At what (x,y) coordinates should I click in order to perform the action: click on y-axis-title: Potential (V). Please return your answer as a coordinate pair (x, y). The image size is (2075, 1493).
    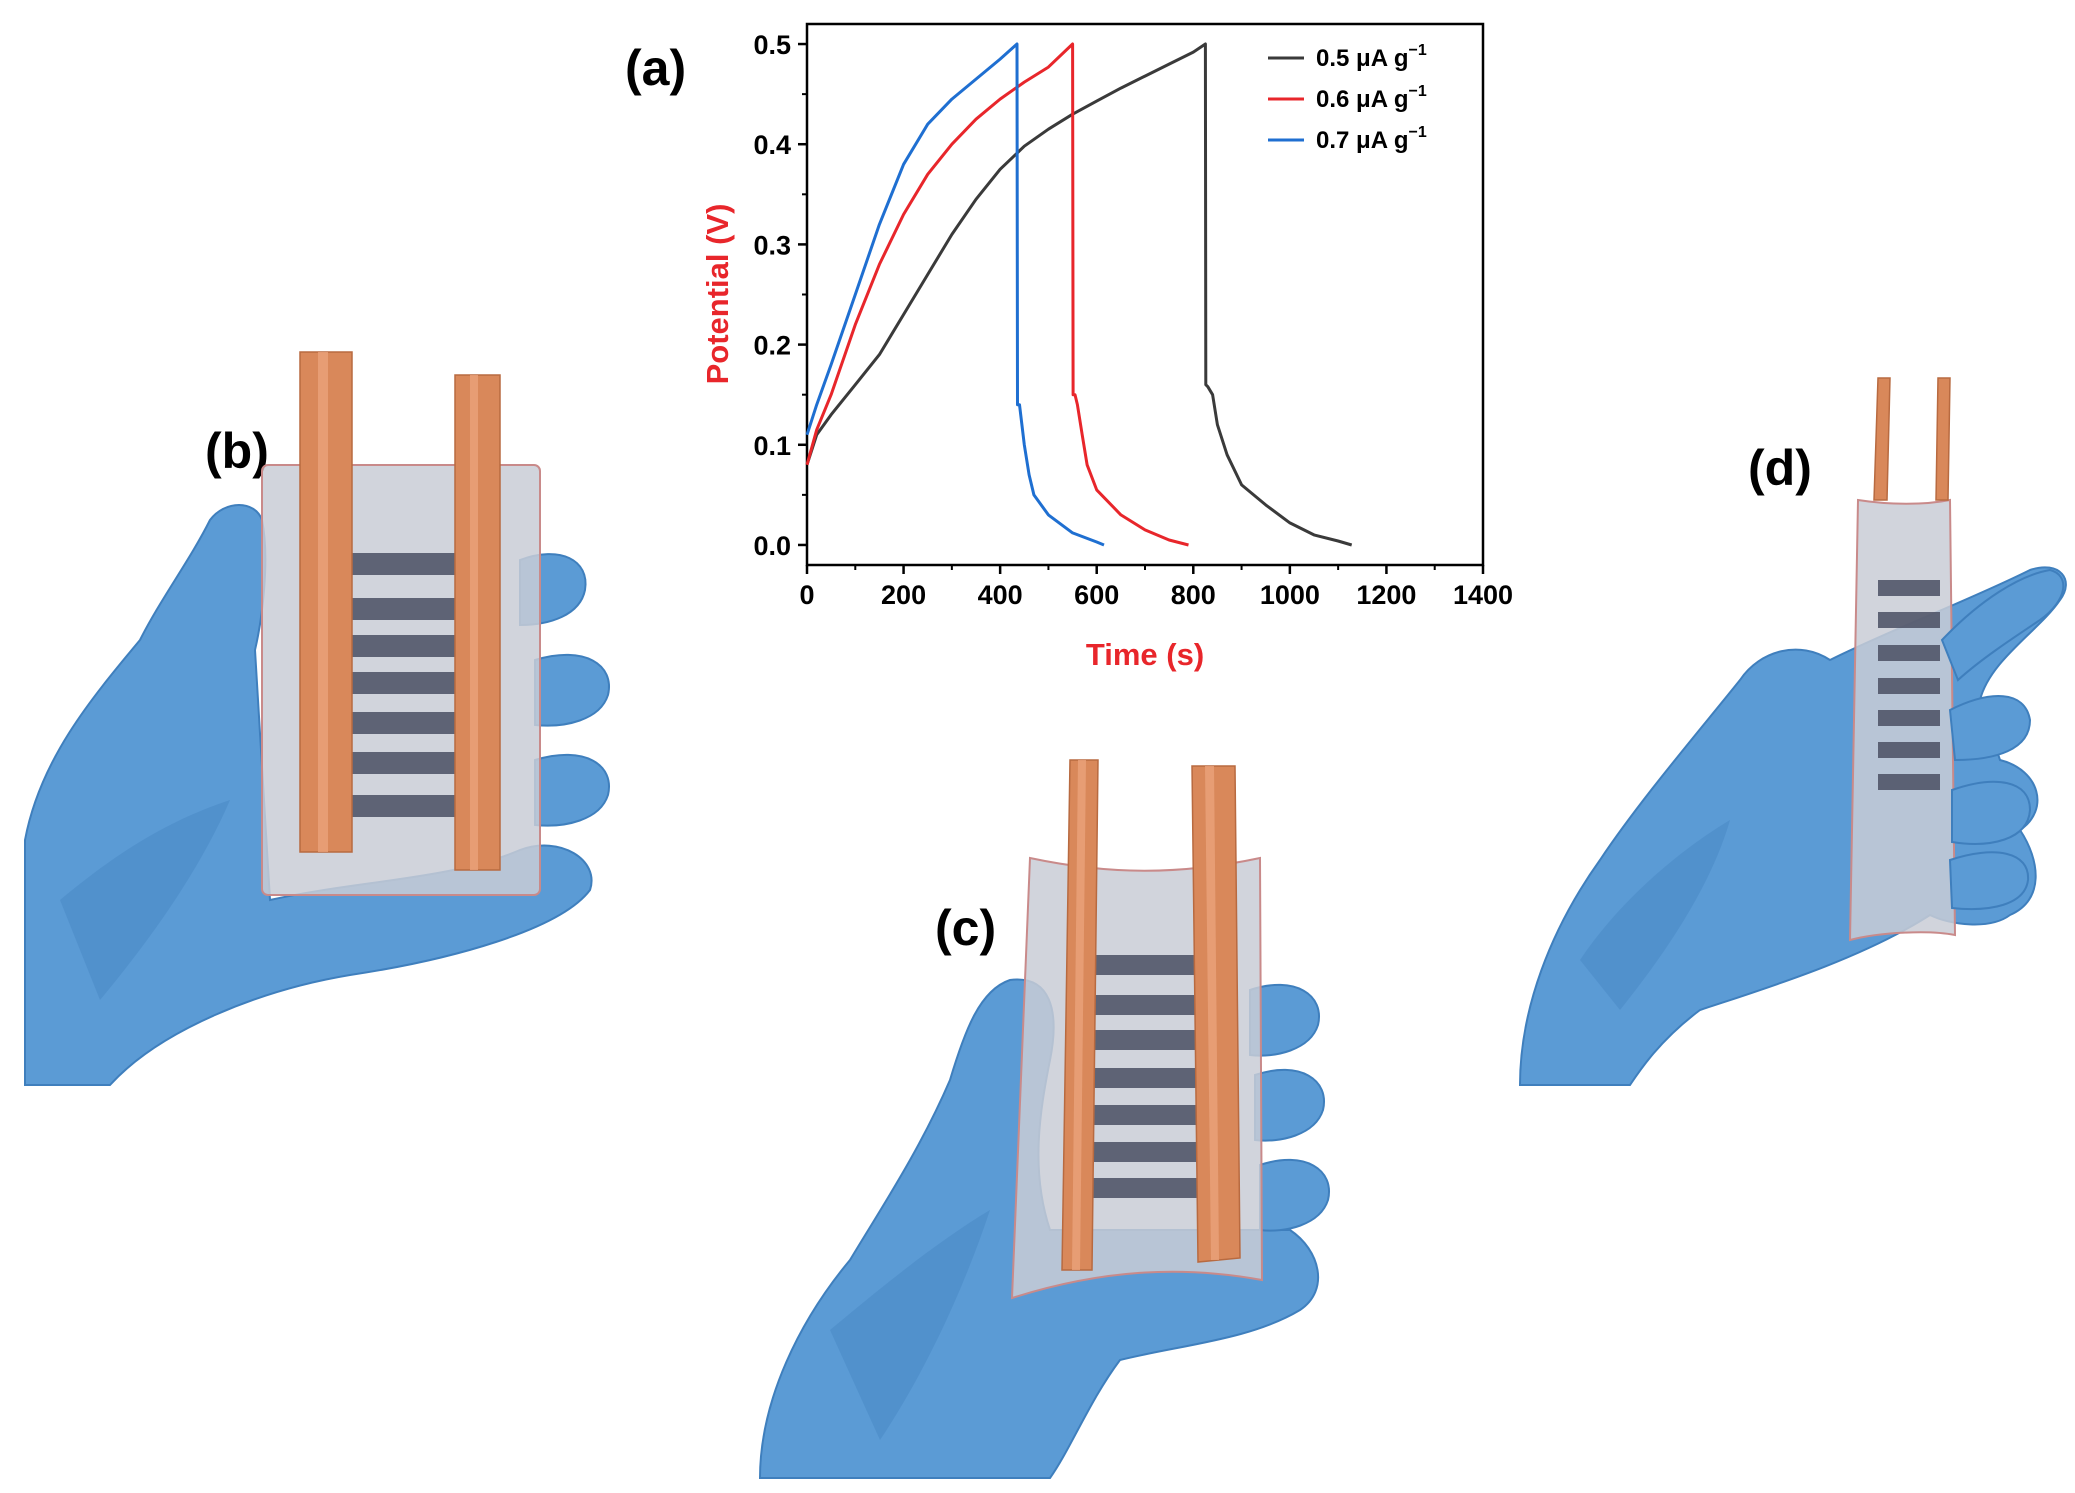
    Looking at the image, I should click on (717, 294).